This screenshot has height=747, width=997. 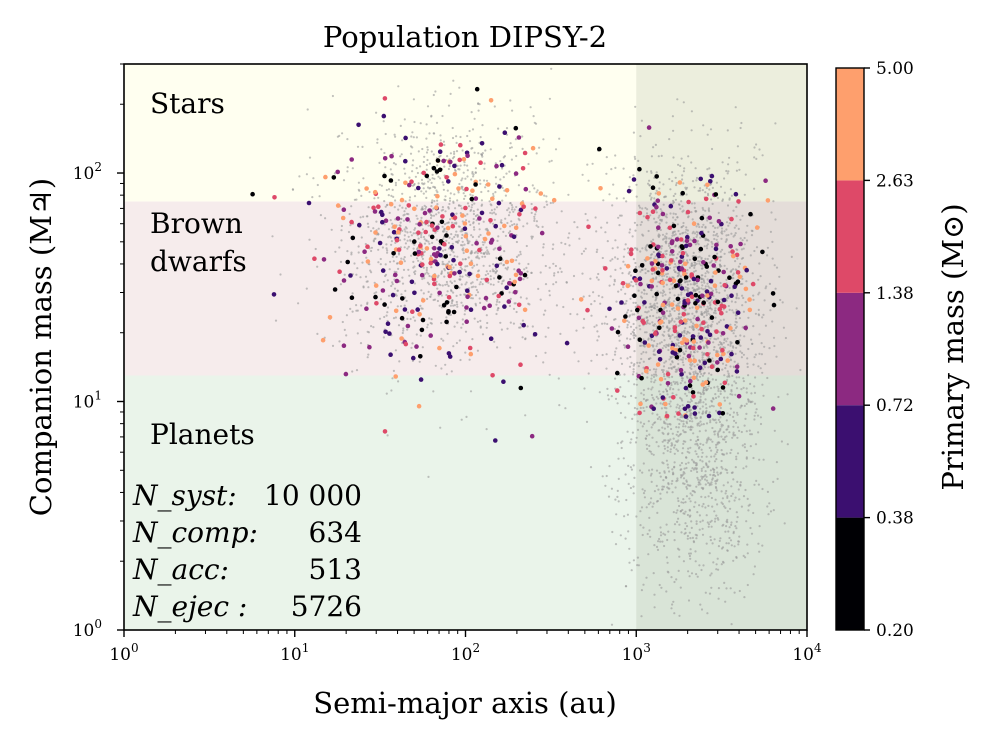 What do you see at coordinates (335, 532) in the screenshot?
I see `stat-value: 634` at bounding box center [335, 532].